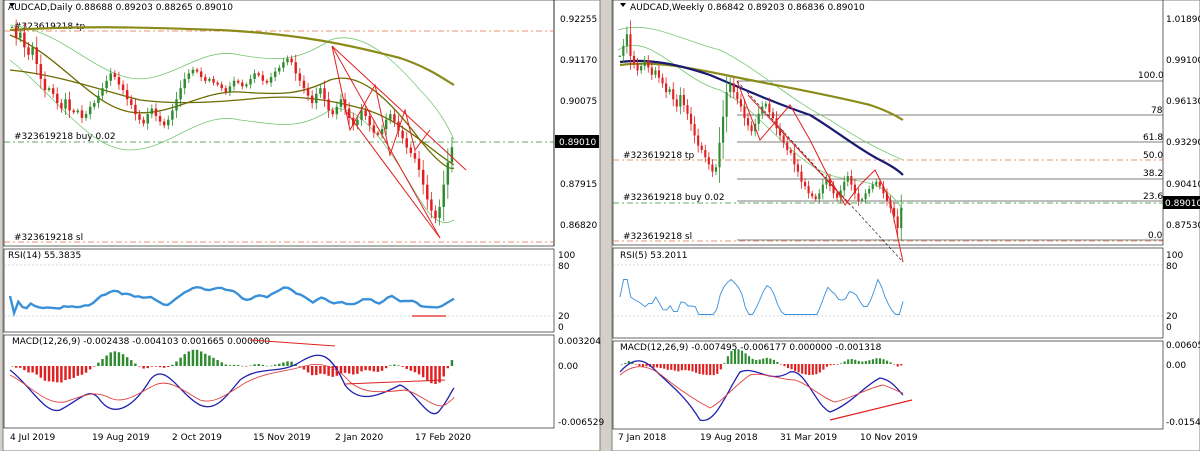  What do you see at coordinates (761, 362) in the screenshot?
I see `right-macd-histogram` at bounding box center [761, 362].